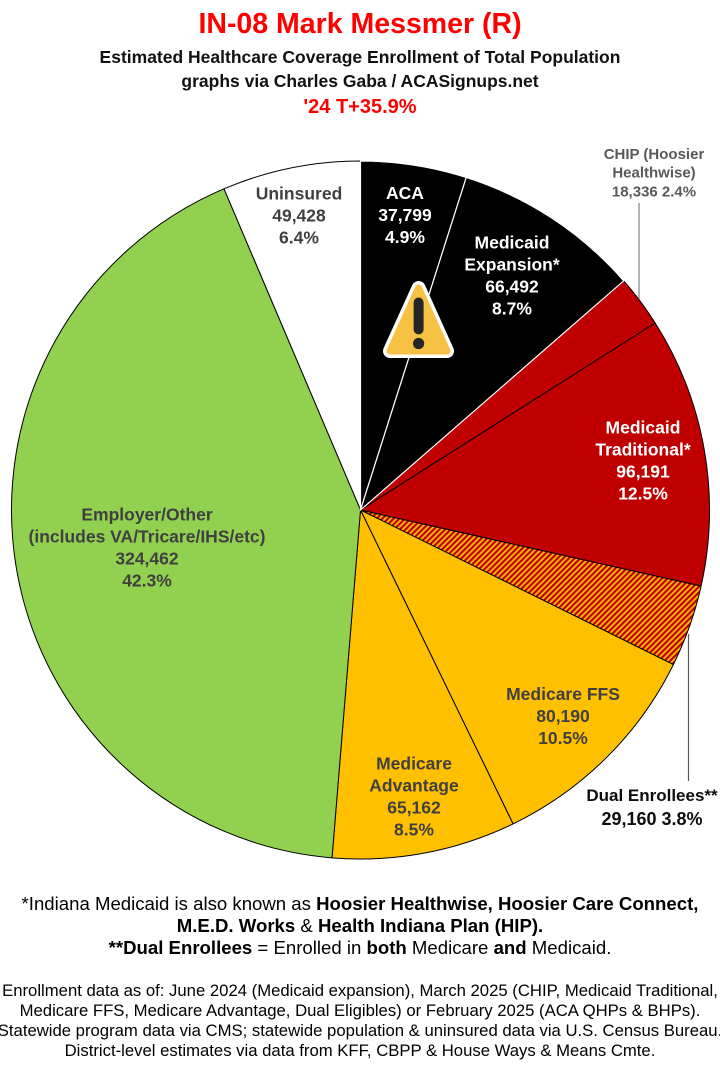 The image size is (720, 1070). I want to click on svg-text: ACA, so click(405, 193).